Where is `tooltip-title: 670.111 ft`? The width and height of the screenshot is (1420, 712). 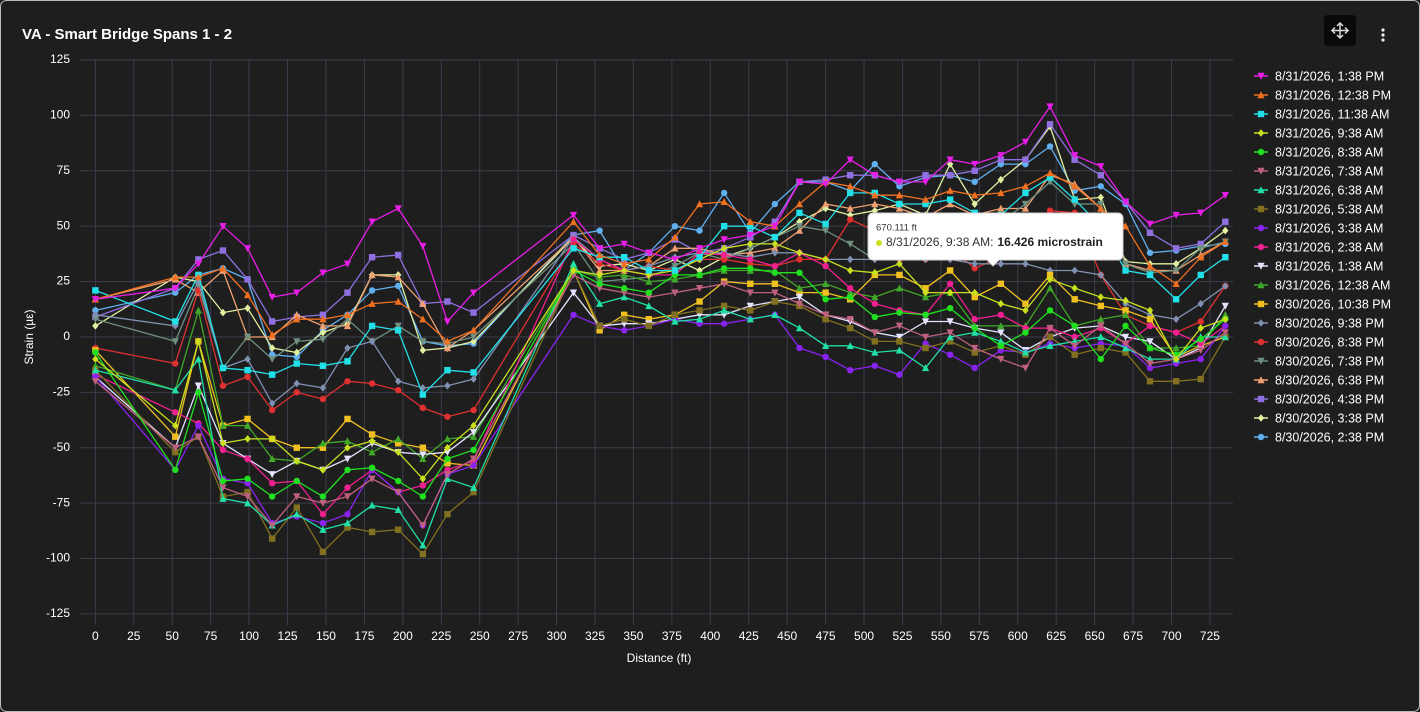
tooltip-title: 670.111 ft is located at coordinates (896, 228).